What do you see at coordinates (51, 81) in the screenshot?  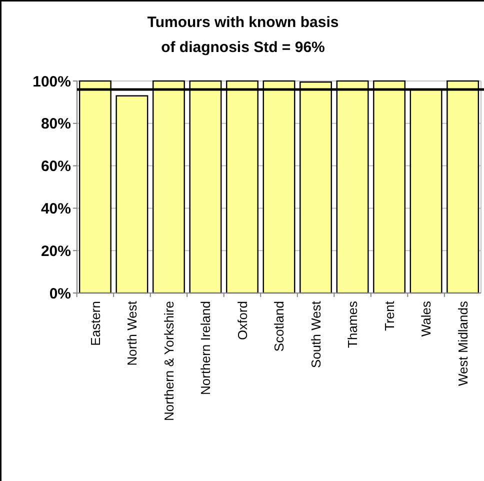 I see `y-tick-label: 100%` at bounding box center [51, 81].